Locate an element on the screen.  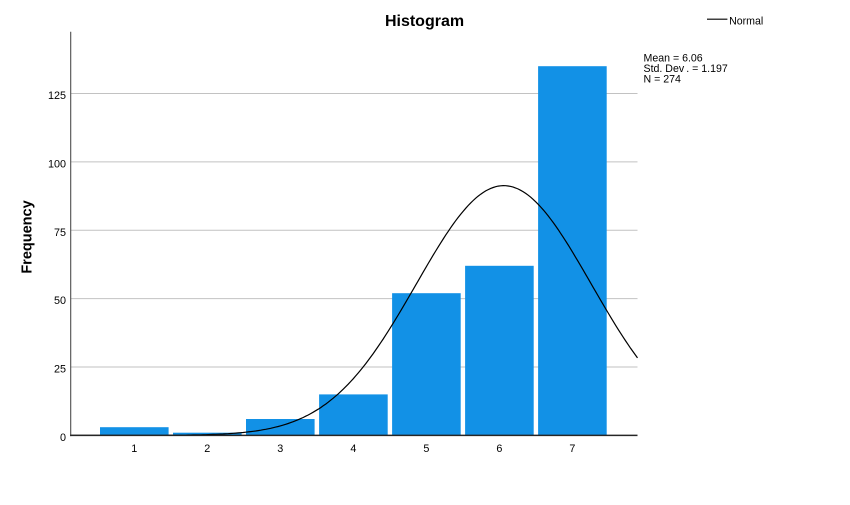
svg-text: 0 is located at coordinates (63, 438).